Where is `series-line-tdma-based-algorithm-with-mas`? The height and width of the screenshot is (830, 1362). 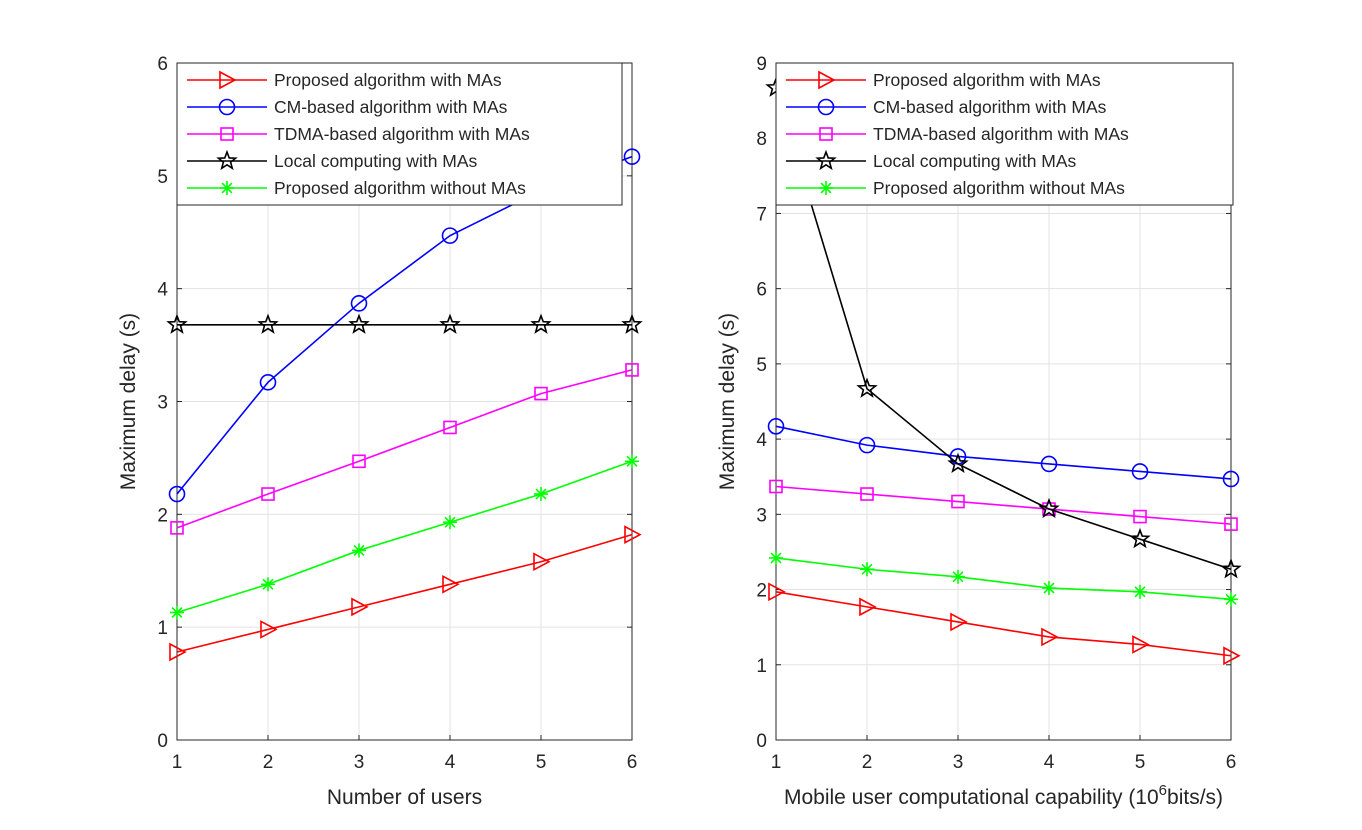 series-line-tdma-based-algorithm-with-mas is located at coordinates (1003, 505).